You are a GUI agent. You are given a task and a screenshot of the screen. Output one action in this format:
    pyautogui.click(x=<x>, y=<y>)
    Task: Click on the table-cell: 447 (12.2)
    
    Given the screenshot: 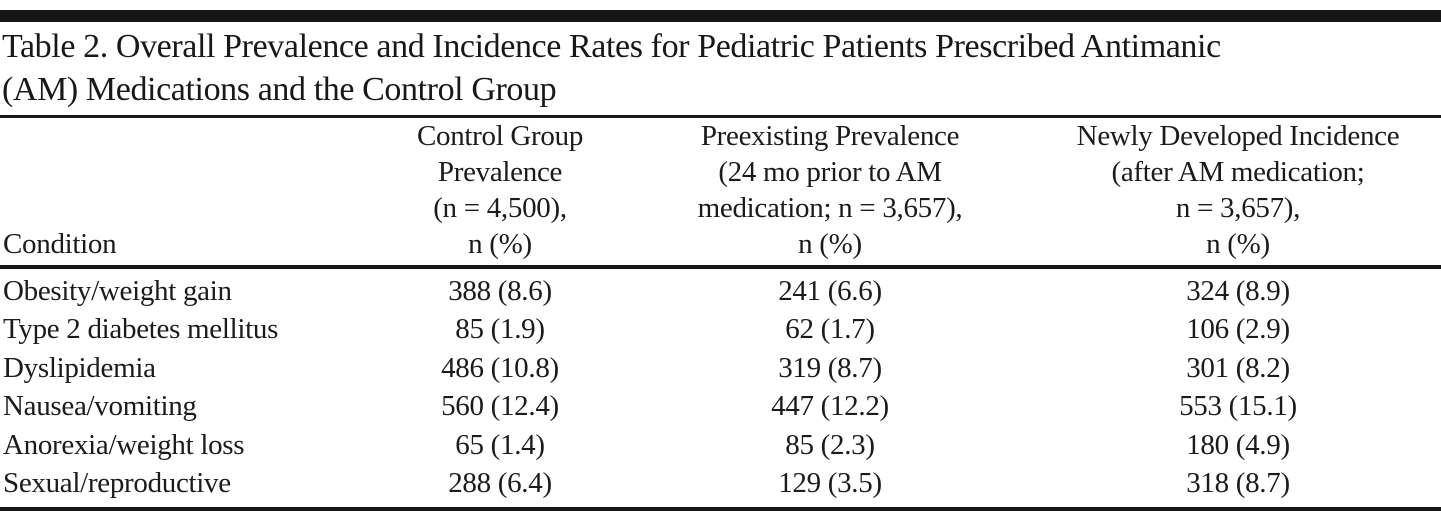 What is the action you would take?
    pyautogui.click(x=830, y=406)
    